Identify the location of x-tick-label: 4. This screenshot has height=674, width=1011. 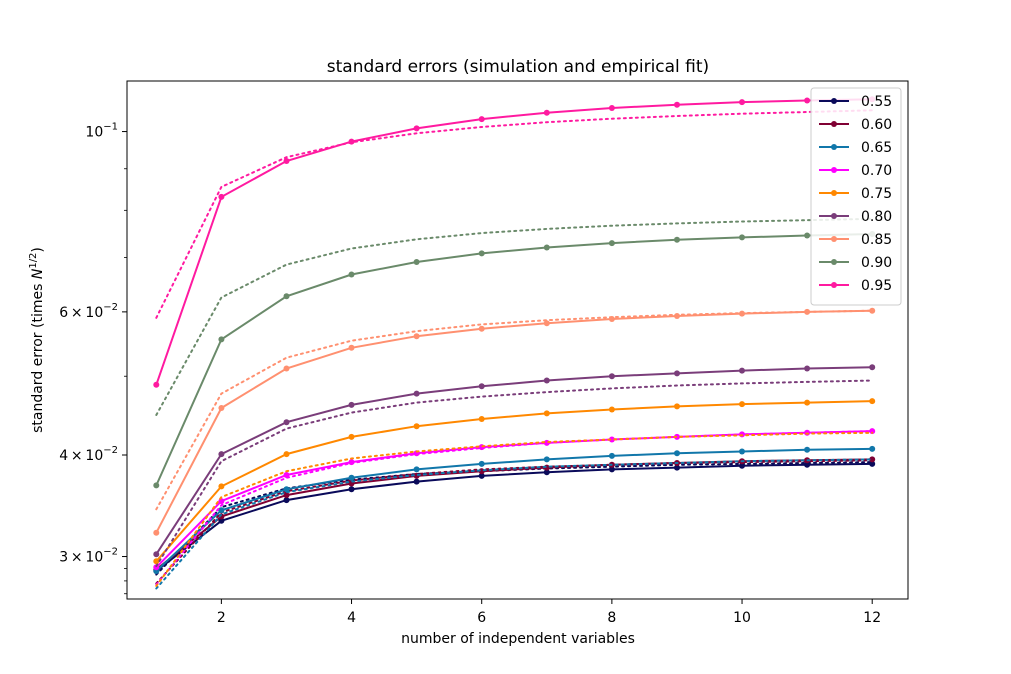
(351, 618).